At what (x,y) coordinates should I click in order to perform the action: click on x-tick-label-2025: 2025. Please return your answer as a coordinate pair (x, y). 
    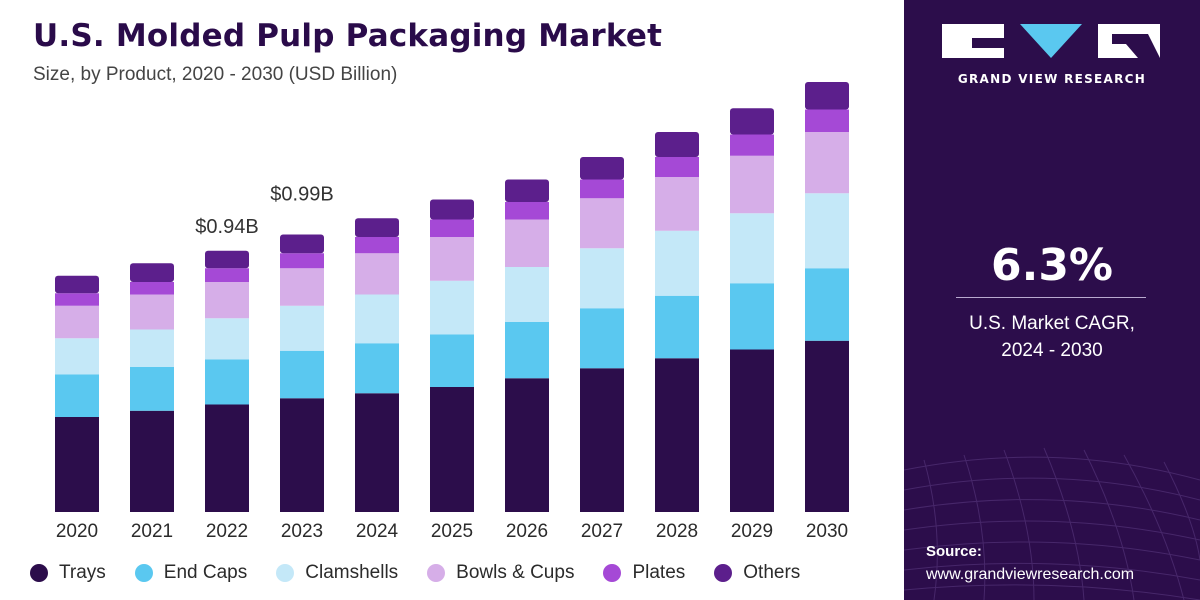
    Looking at the image, I should click on (452, 531).